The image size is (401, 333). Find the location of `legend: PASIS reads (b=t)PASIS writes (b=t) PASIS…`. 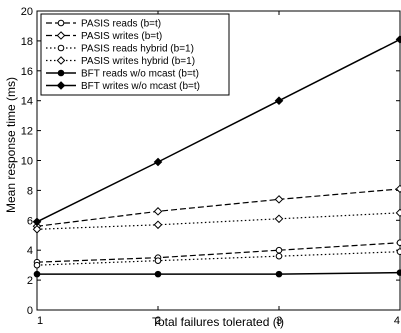

legend: PASIS reads (b=t)PASIS writes (b=t) PASIS… is located at coordinates (135, 54).